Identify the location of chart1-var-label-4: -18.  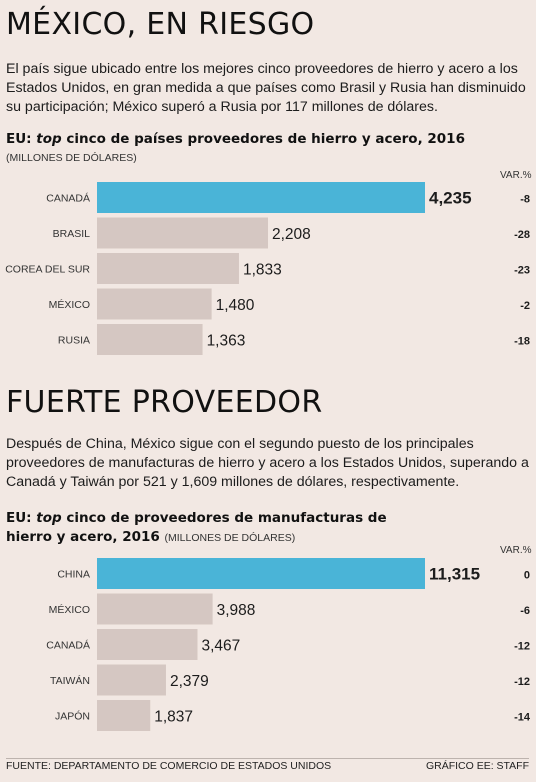
(522, 342).